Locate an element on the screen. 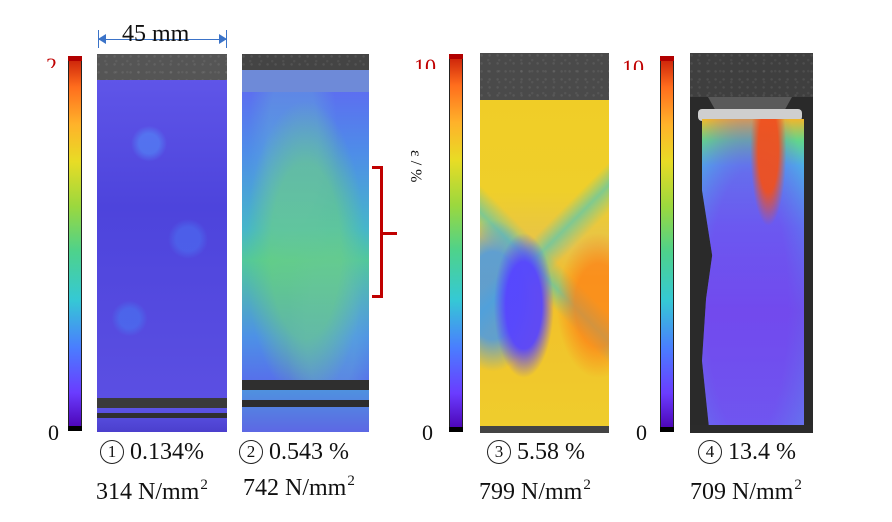  dimension-line is located at coordinates (162, 39).